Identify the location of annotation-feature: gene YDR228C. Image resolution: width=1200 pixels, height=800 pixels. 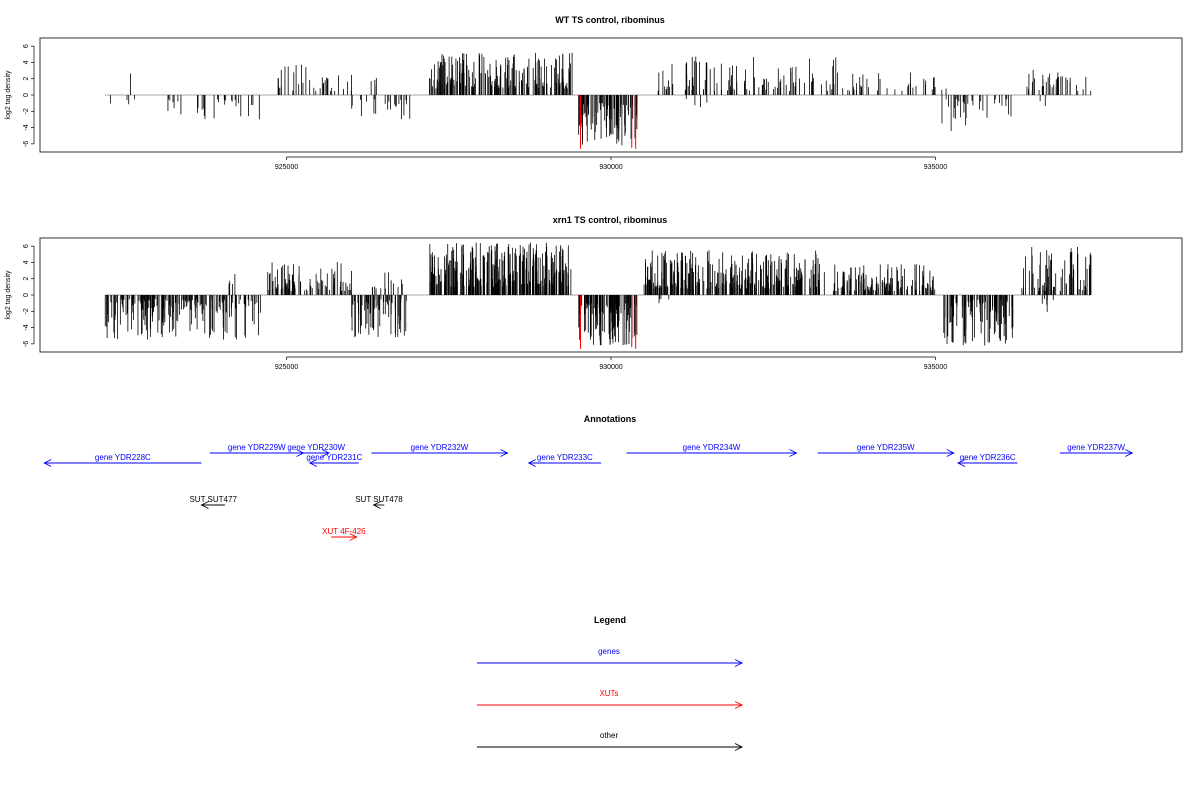
(122, 460).